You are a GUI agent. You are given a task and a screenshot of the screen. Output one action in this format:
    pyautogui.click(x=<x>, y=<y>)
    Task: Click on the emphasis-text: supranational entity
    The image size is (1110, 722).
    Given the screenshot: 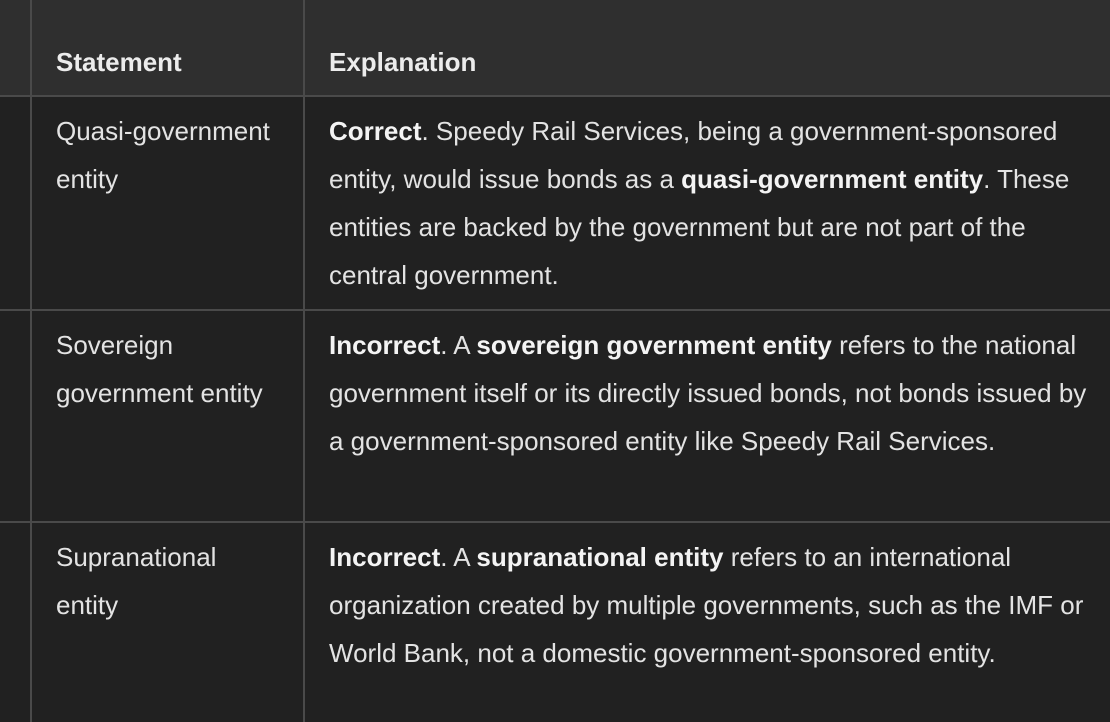 What is the action you would take?
    pyautogui.click(x=600, y=557)
    